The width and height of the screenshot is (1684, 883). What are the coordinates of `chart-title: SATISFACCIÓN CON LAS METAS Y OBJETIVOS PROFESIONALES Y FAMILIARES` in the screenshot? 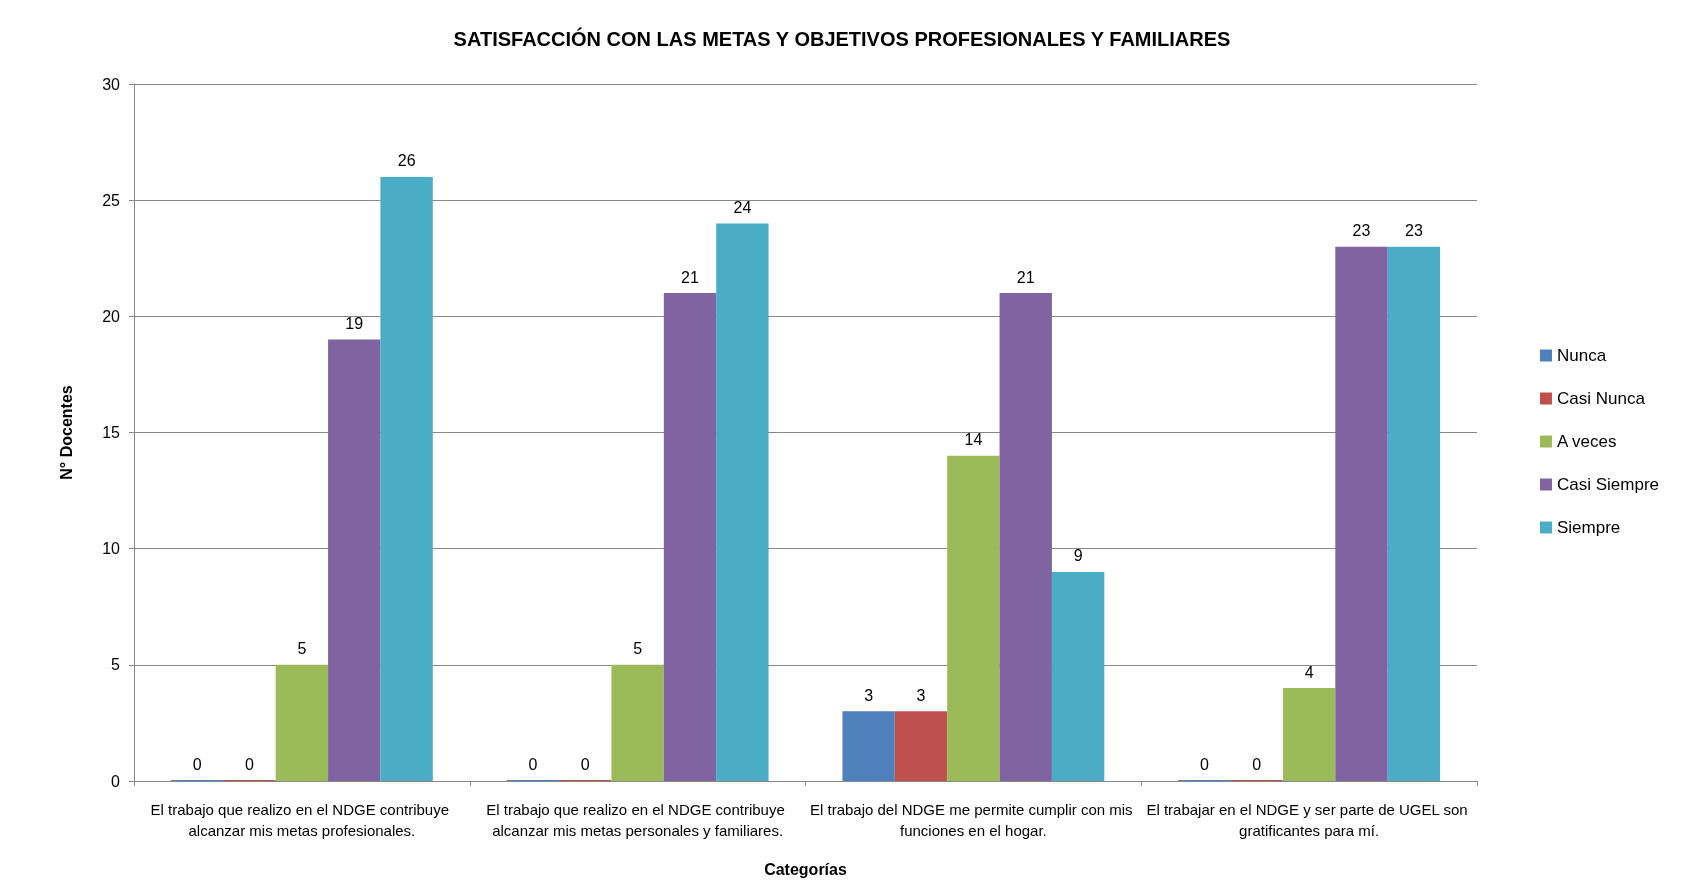 It's located at (842, 38).